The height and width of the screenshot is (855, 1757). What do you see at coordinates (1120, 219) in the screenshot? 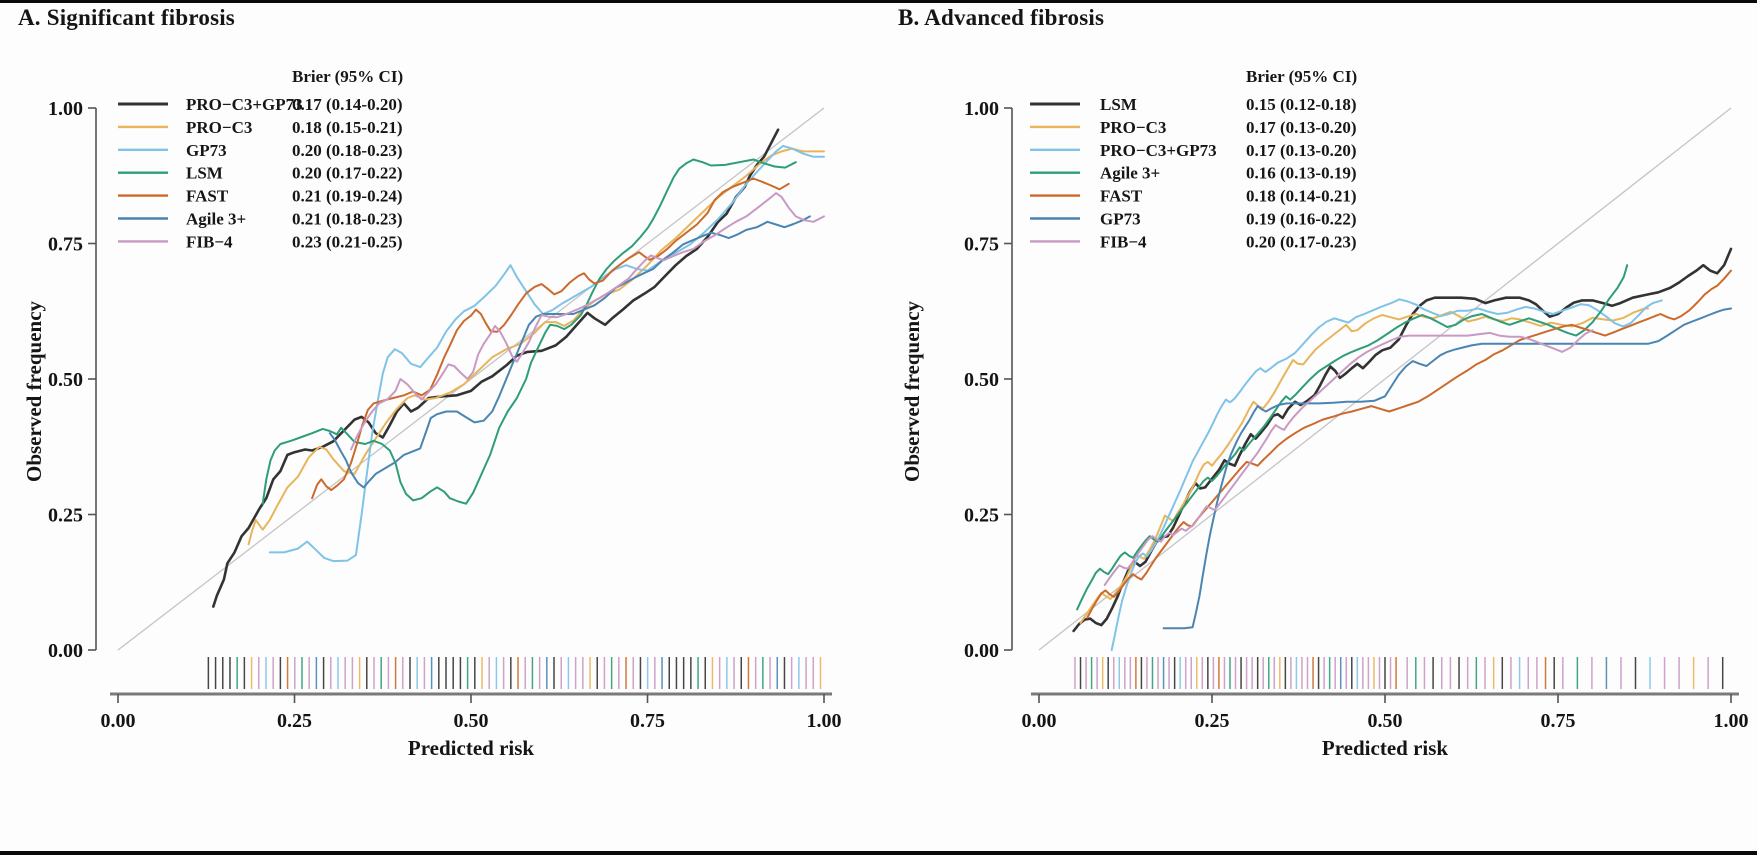
I see `legend-name-B: GP73` at bounding box center [1120, 219].